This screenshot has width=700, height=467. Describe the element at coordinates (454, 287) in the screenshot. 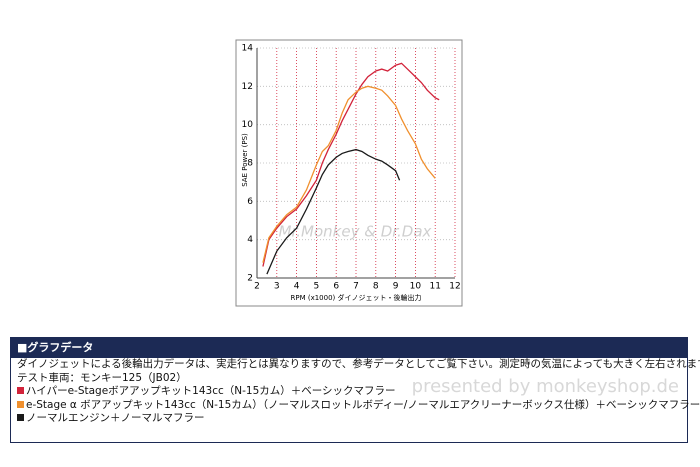

I see `x-tick-label: 12` at that location.